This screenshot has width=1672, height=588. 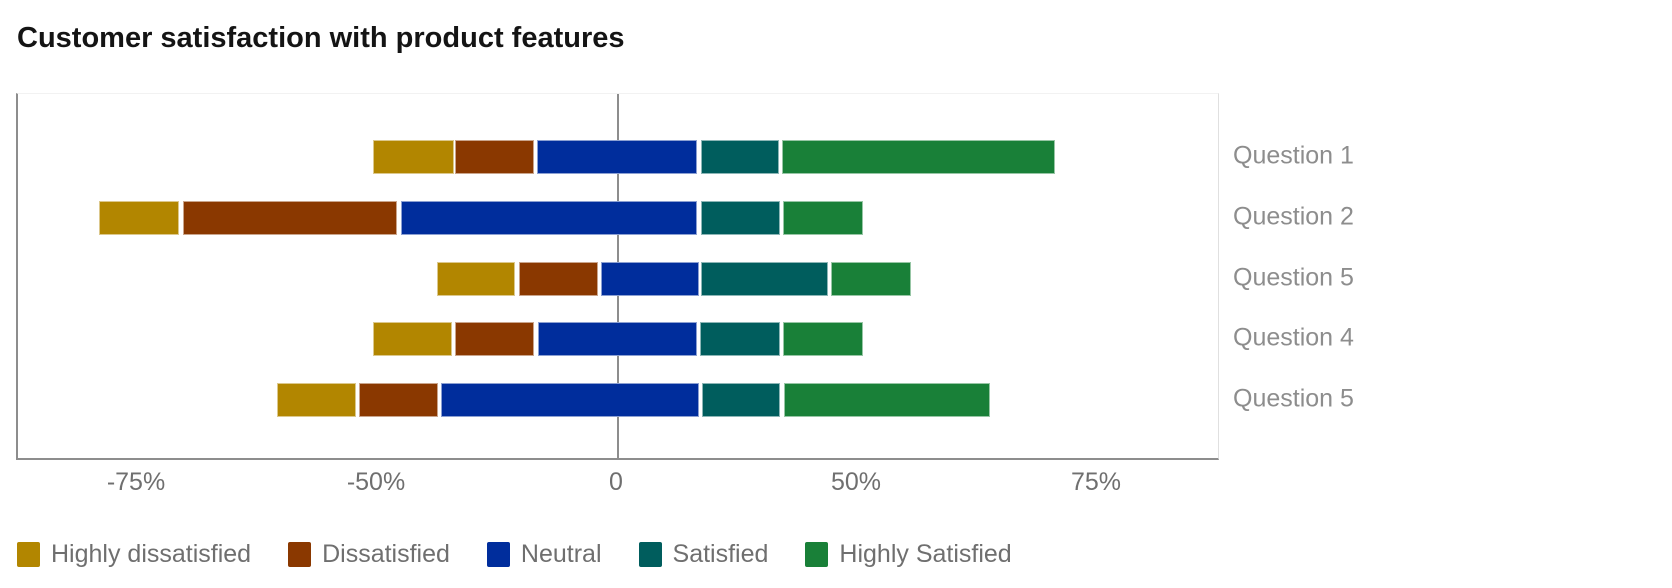 What do you see at coordinates (386, 554) in the screenshot?
I see `legend-label: Dissatisfied` at bounding box center [386, 554].